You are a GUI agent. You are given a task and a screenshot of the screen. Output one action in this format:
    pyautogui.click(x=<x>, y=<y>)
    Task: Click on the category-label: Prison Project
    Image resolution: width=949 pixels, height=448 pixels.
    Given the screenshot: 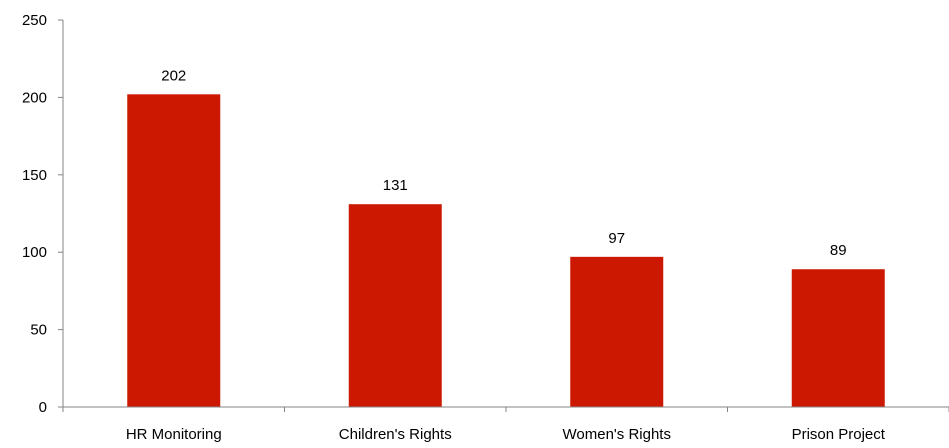 What is the action you would take?
    pyautogui.click(x=839, y=434)
    